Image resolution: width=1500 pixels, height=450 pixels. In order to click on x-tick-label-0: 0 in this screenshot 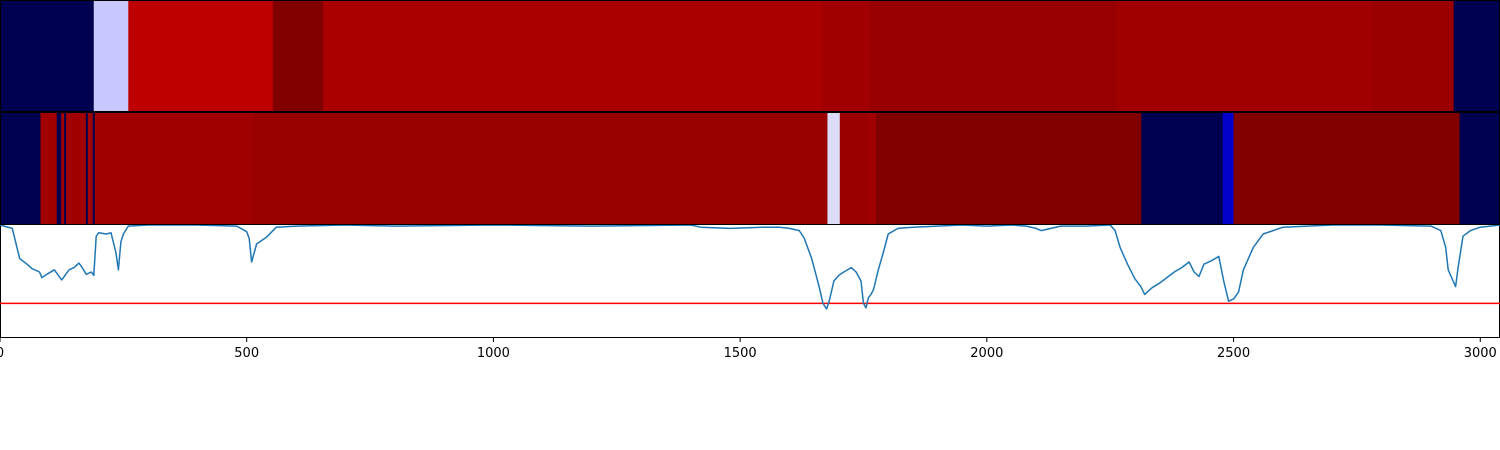, I will do `click(2, 353)`.